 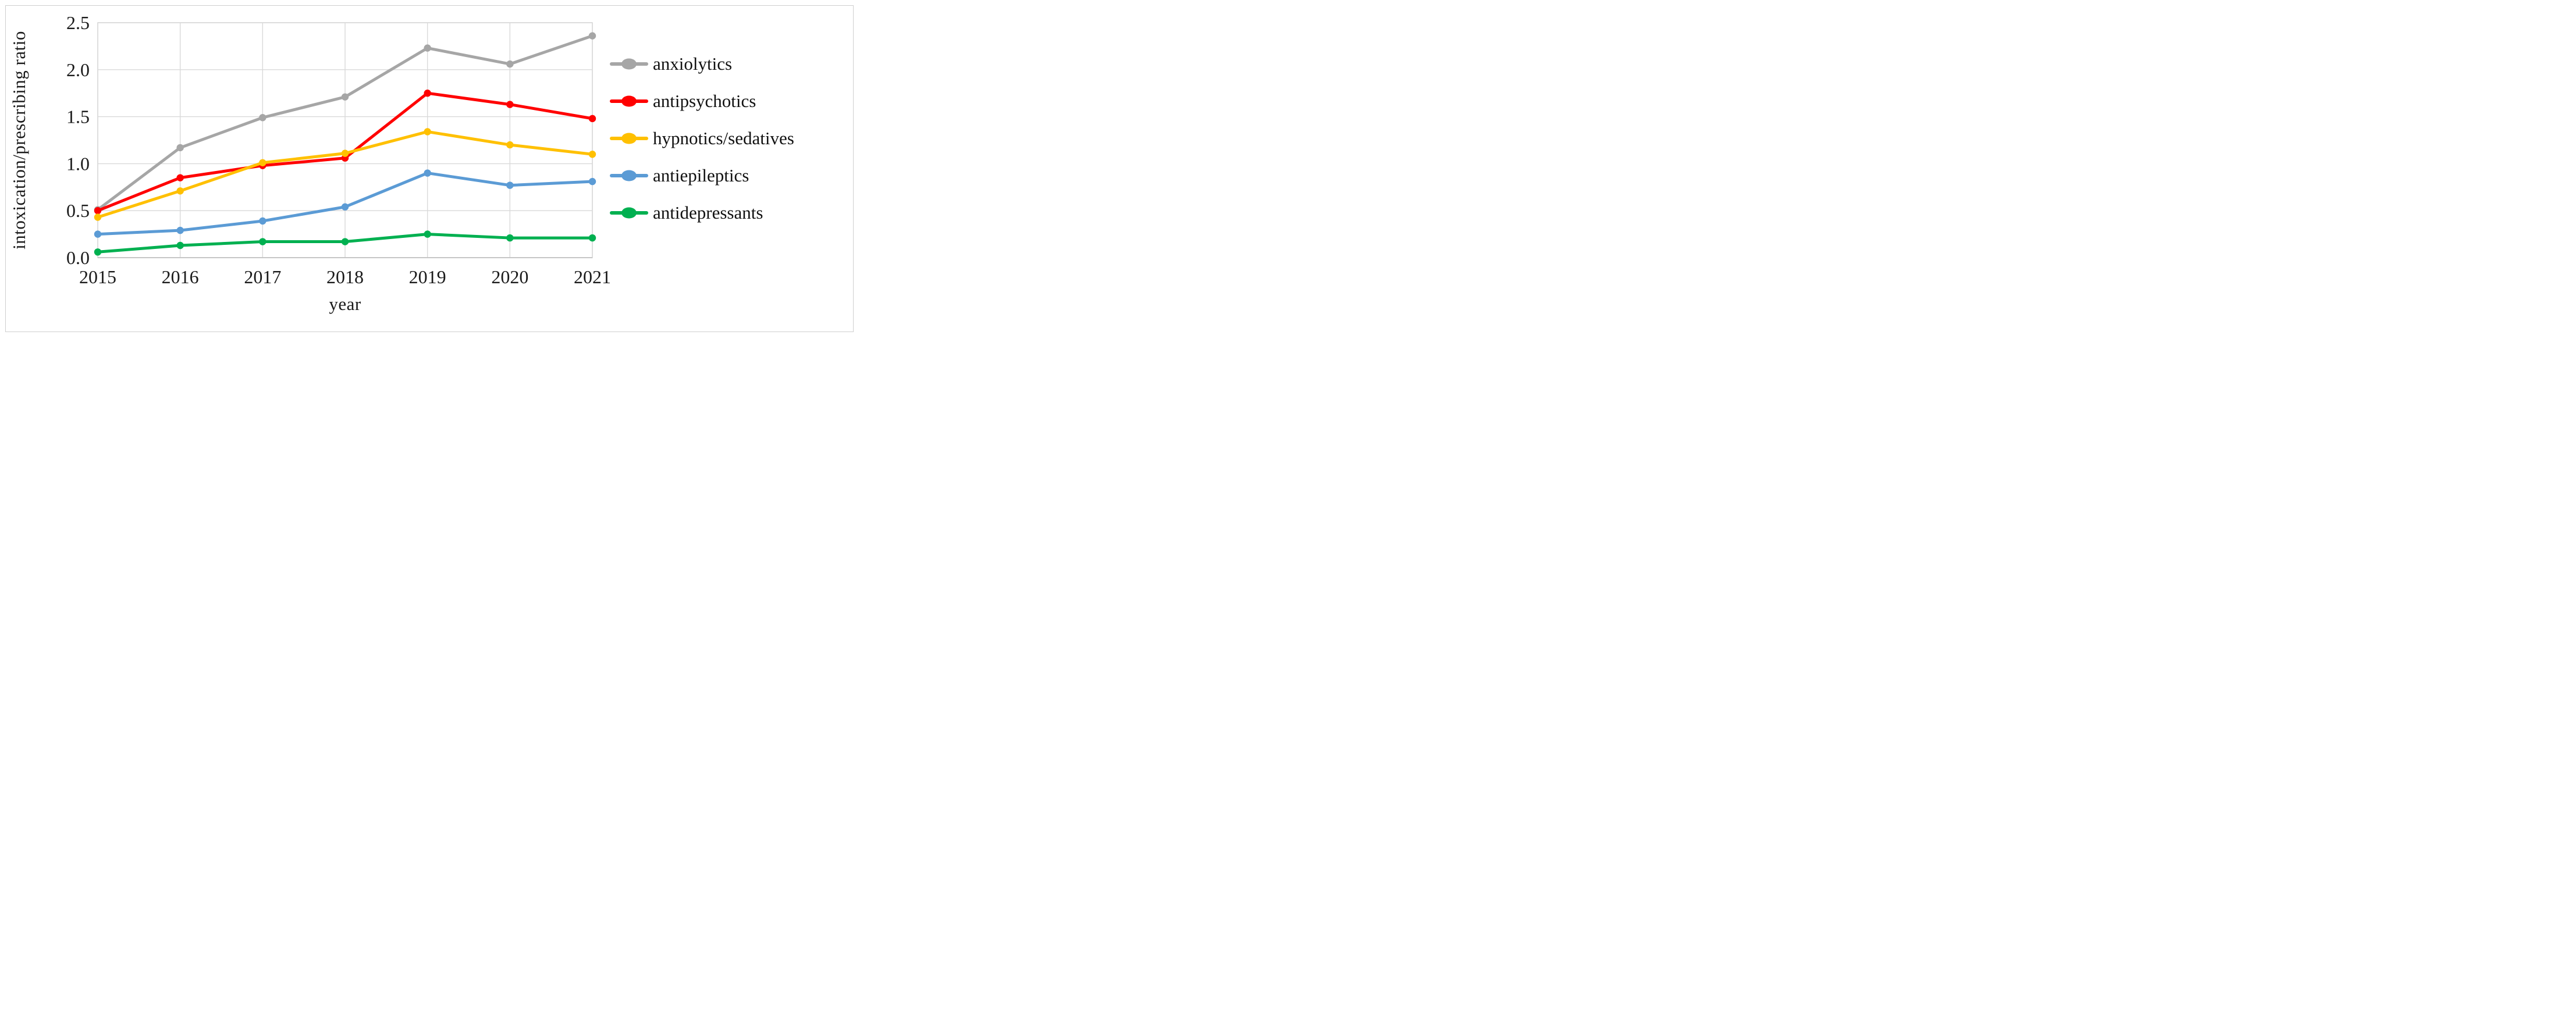 I want to click on data-point-antiepileptics-2018, so click(x=345, y=207).